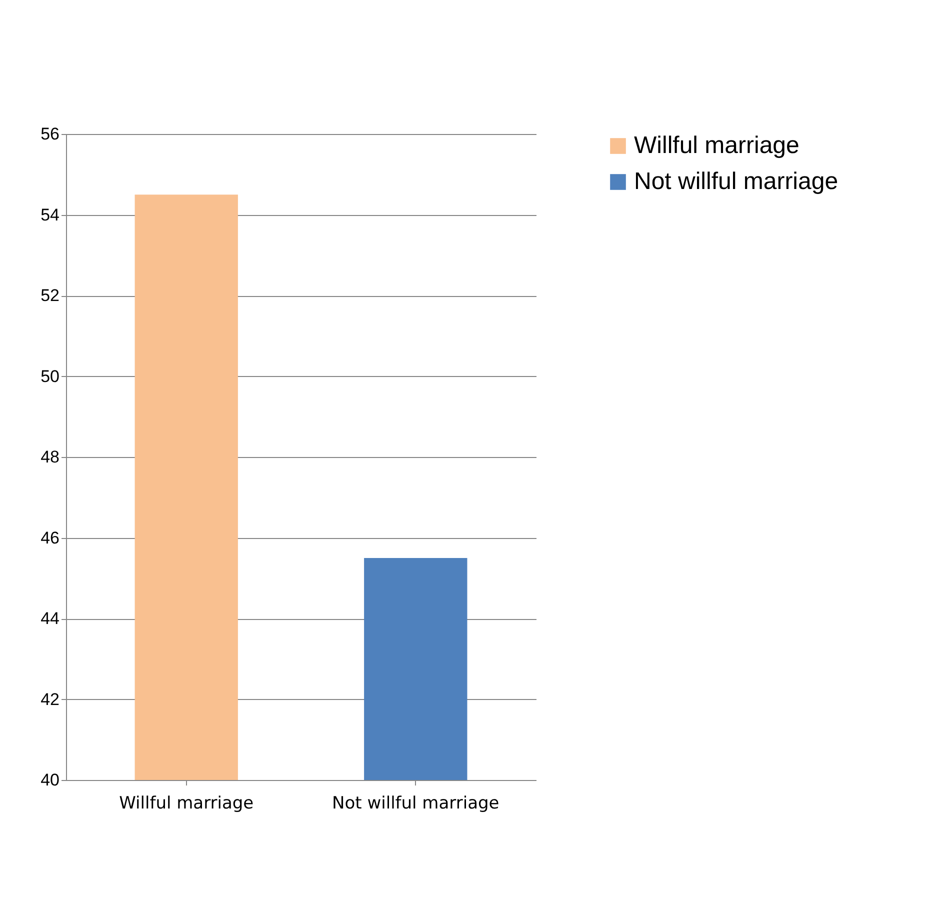 Image resolution: width=952 pixels, height=904 pixels. Describe the element at coordinates (50, 618) in the screenshot. I see `y-tick-label: 44` at that location.